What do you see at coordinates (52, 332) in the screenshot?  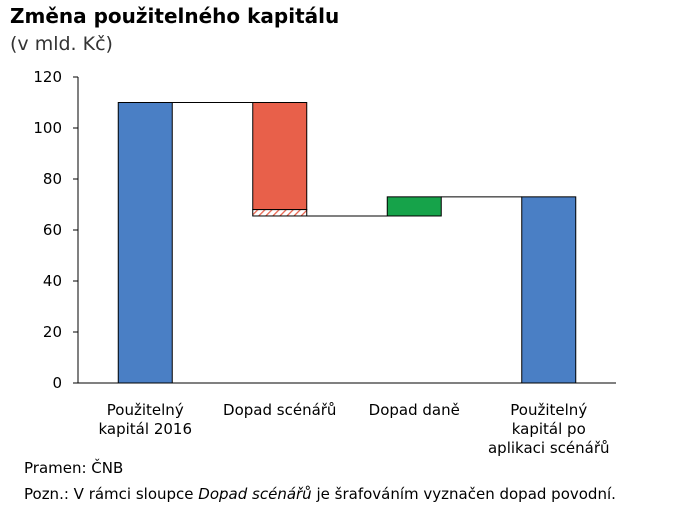 I see `y-tick-label: 20` at bounding box center [52, 332].